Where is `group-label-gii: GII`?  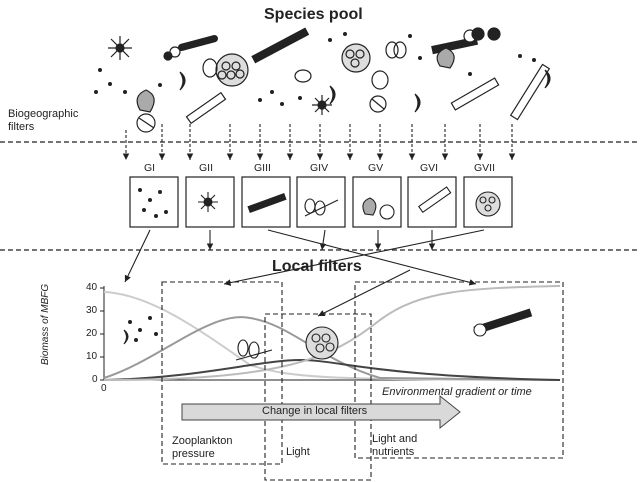 group-label-gii: GII is located at coordinates (206, 168).